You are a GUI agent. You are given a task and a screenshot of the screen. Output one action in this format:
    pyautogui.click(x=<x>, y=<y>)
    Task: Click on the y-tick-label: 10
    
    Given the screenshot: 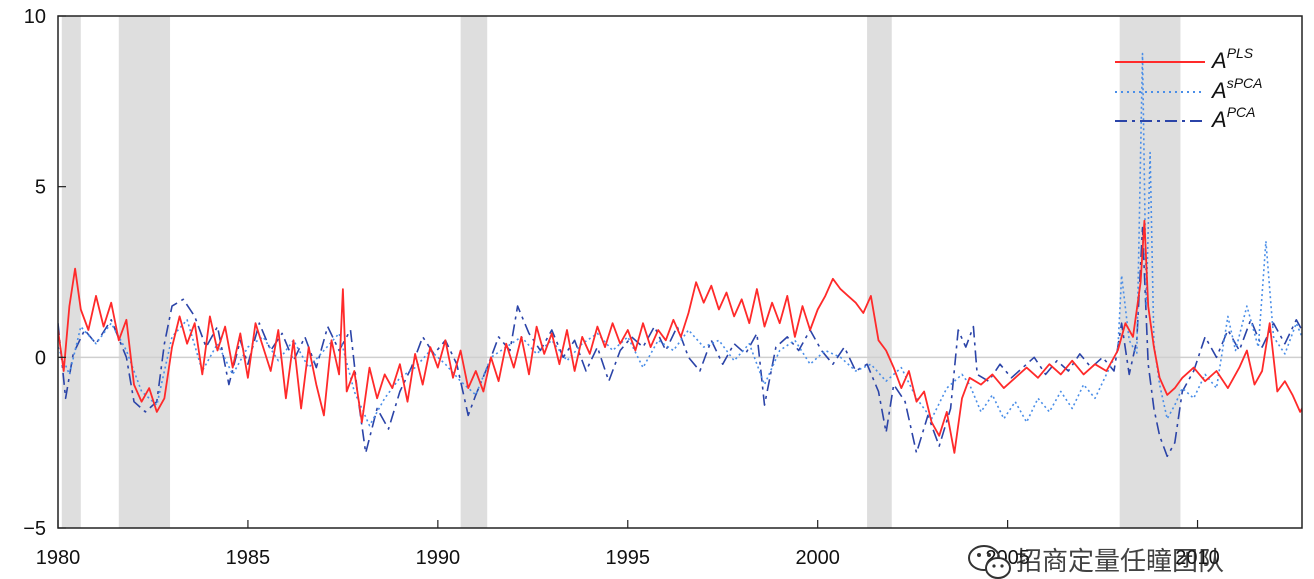 What is the action you would take?
    pyautogui.click(x=35, y=17)
    